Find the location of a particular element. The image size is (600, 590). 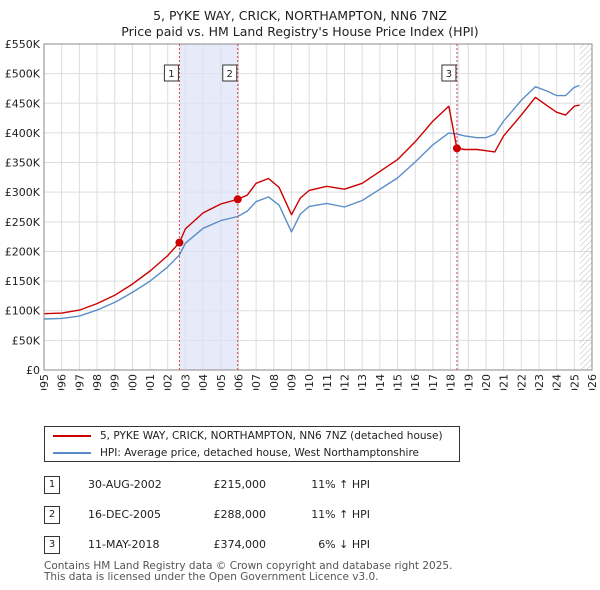

y-tick-label: £100K is located at coordinates (23, 311).